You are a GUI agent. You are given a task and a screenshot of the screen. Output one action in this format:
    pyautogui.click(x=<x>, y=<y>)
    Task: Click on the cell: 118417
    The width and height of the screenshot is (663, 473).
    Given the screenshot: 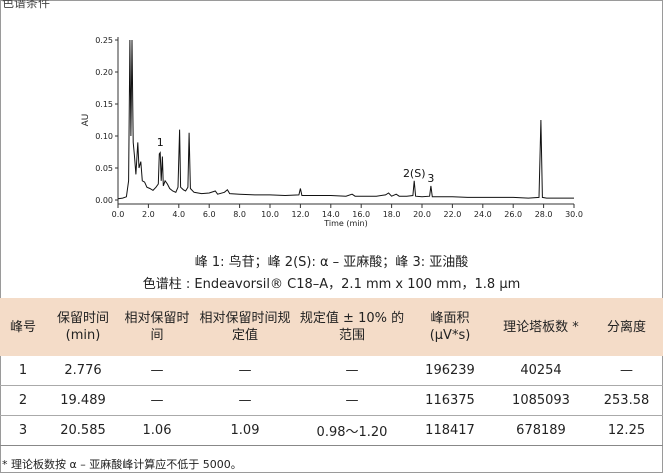 What is the action you would take?
    pyautogui.click(x=450, y=430)
    